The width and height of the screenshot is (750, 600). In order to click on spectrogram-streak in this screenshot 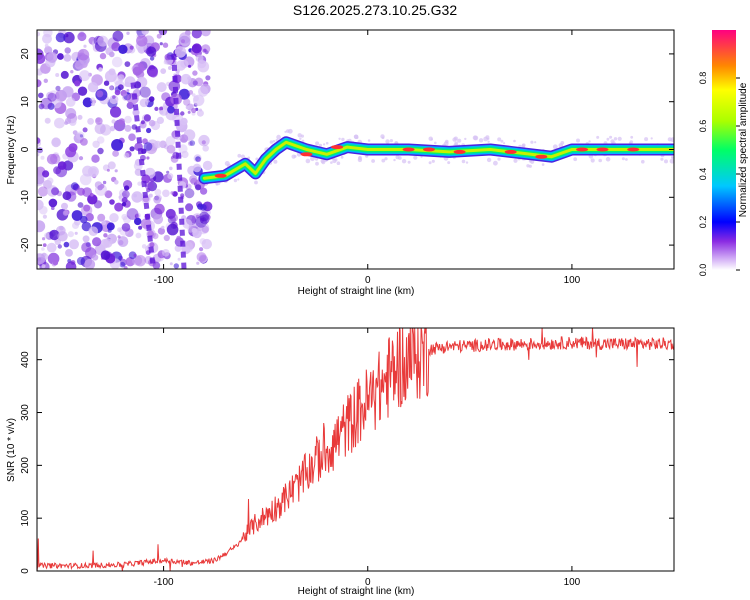, I will do `click(179, 161)`.